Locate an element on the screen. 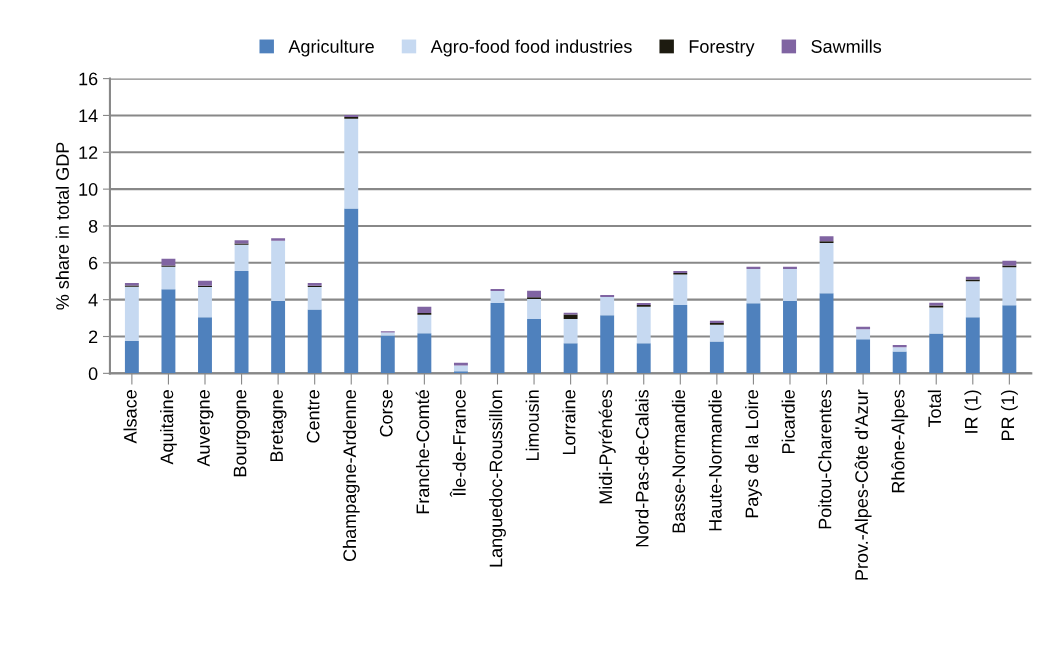  x-tick-label: Pays de la Loire is located at coordinates (753, 454).